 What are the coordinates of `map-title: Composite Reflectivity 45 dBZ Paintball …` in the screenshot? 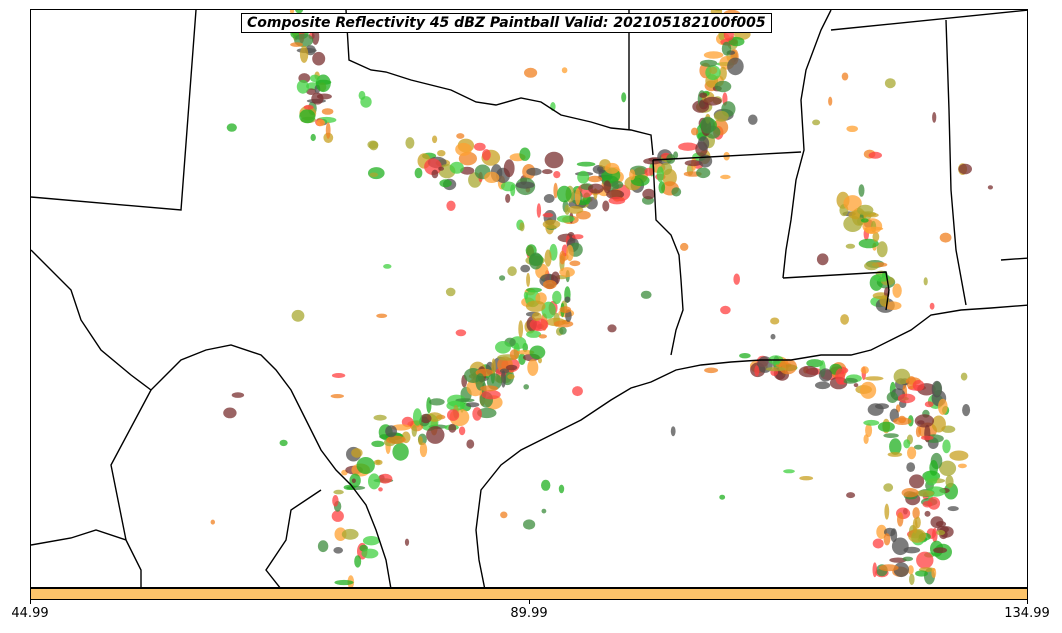 It's located at (506, 23).